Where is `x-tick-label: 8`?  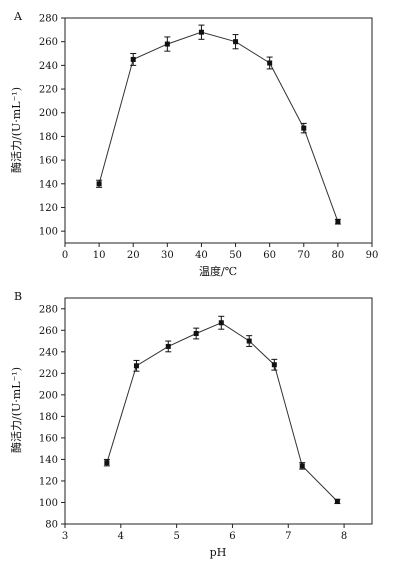
x-tick-label: 8 is located at coordinates (344, 536).